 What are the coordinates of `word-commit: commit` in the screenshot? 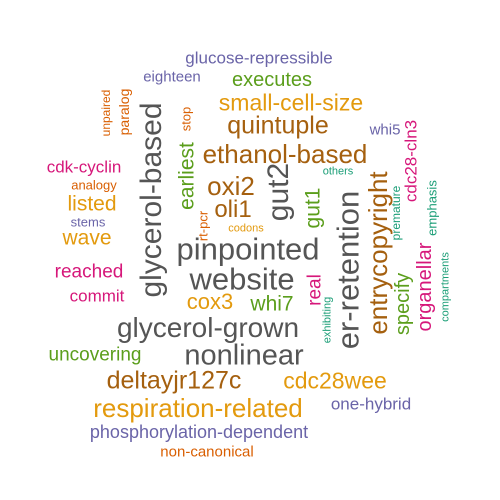 It's located at (97, 296).